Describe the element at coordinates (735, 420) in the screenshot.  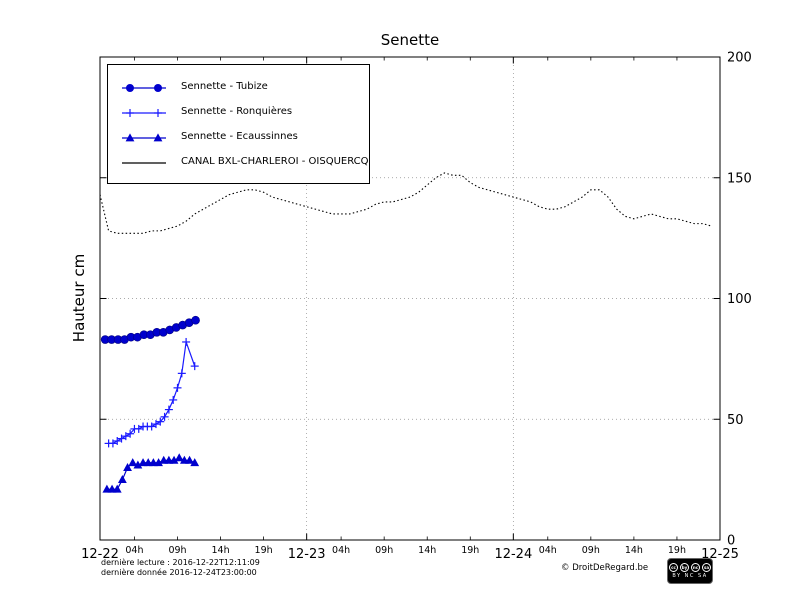
I see `y-tick-label: 50` at that location.